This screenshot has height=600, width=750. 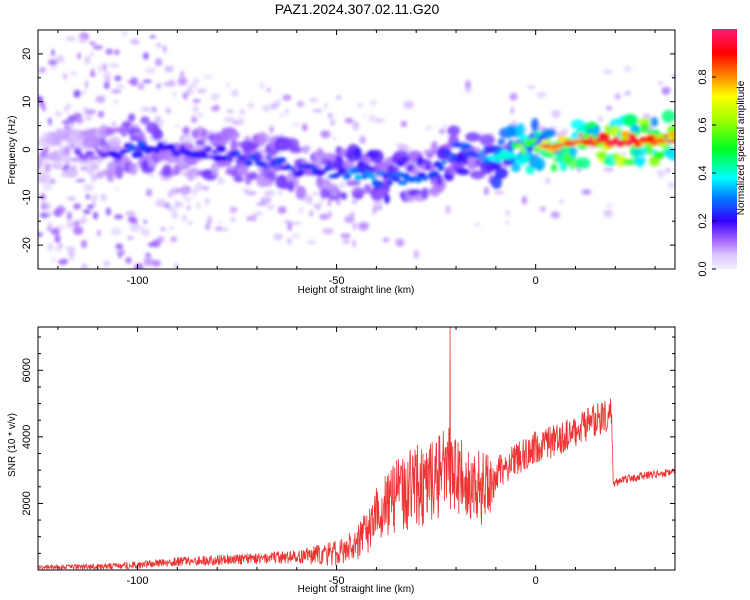 I want to click on snr-x-tick-label: -100, so click(x=138, y=581).